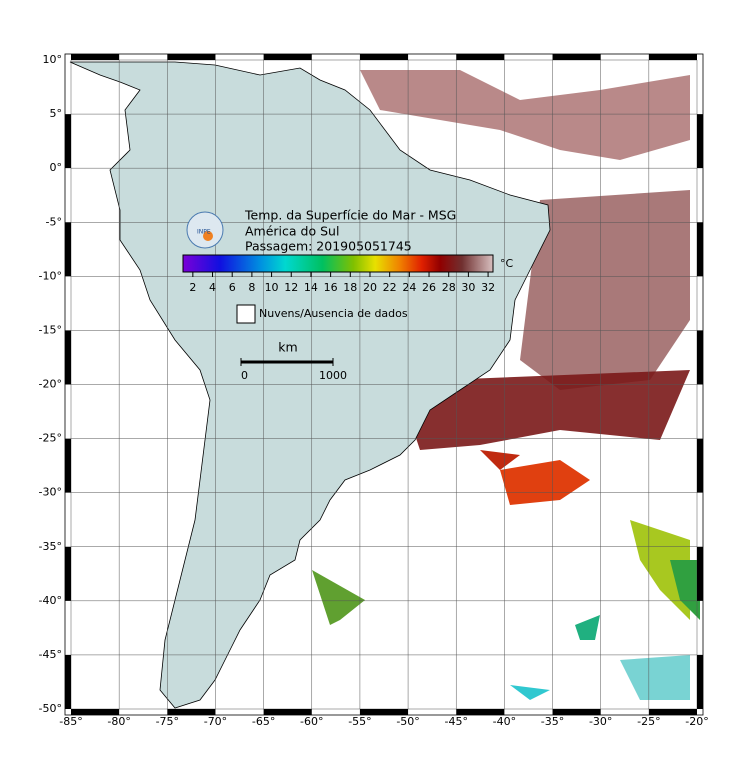 The height and width of the screenshot is (781, 741). I want to click on x-tick-label: -60°, so click(311, 721).